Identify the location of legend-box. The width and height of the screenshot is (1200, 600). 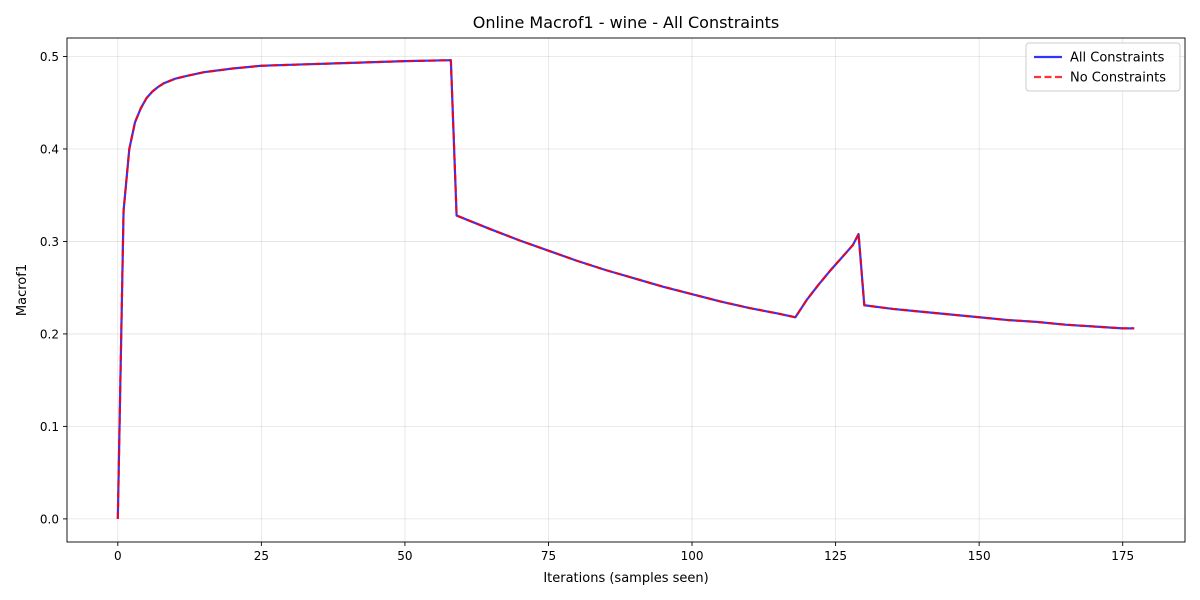
(1103, 67).